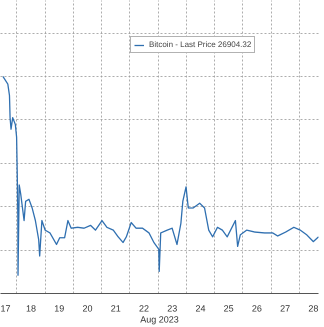 The width and height of the screenshot is (324, 327). Describe the element at coordinates (172, 309) in the screenshot. I see `x-tick-label: 23` at that location.